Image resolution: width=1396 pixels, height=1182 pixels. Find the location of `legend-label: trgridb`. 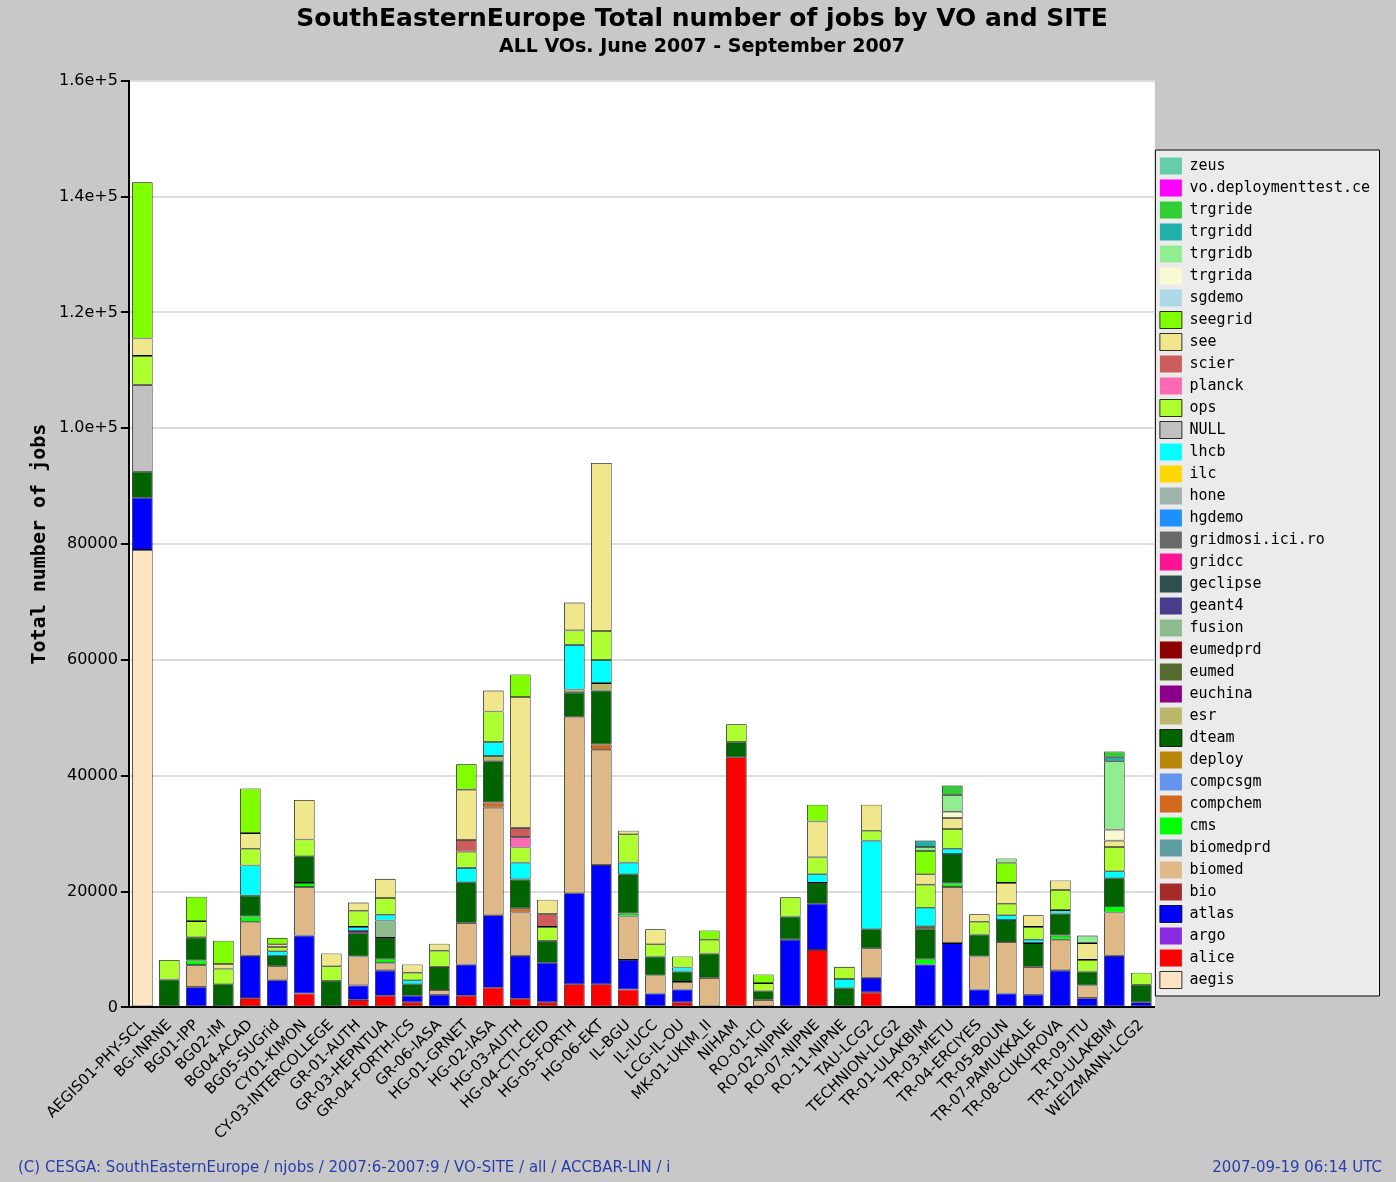

legend-label: trgridb is located at coordinates (1221, 252).